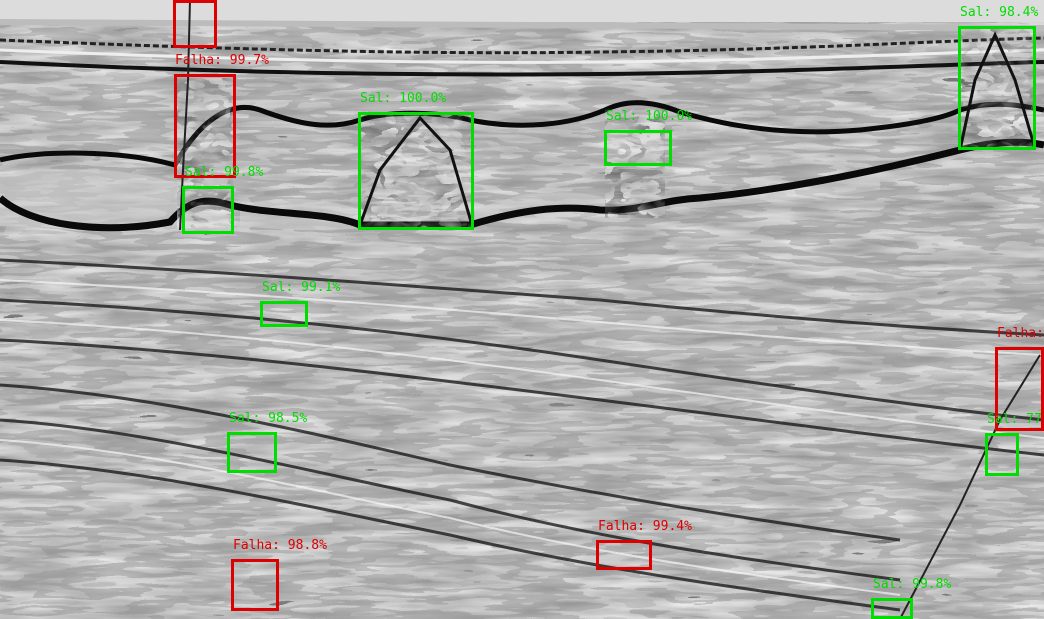  I want to click on sal-right-77-box, so click(1002, 454).